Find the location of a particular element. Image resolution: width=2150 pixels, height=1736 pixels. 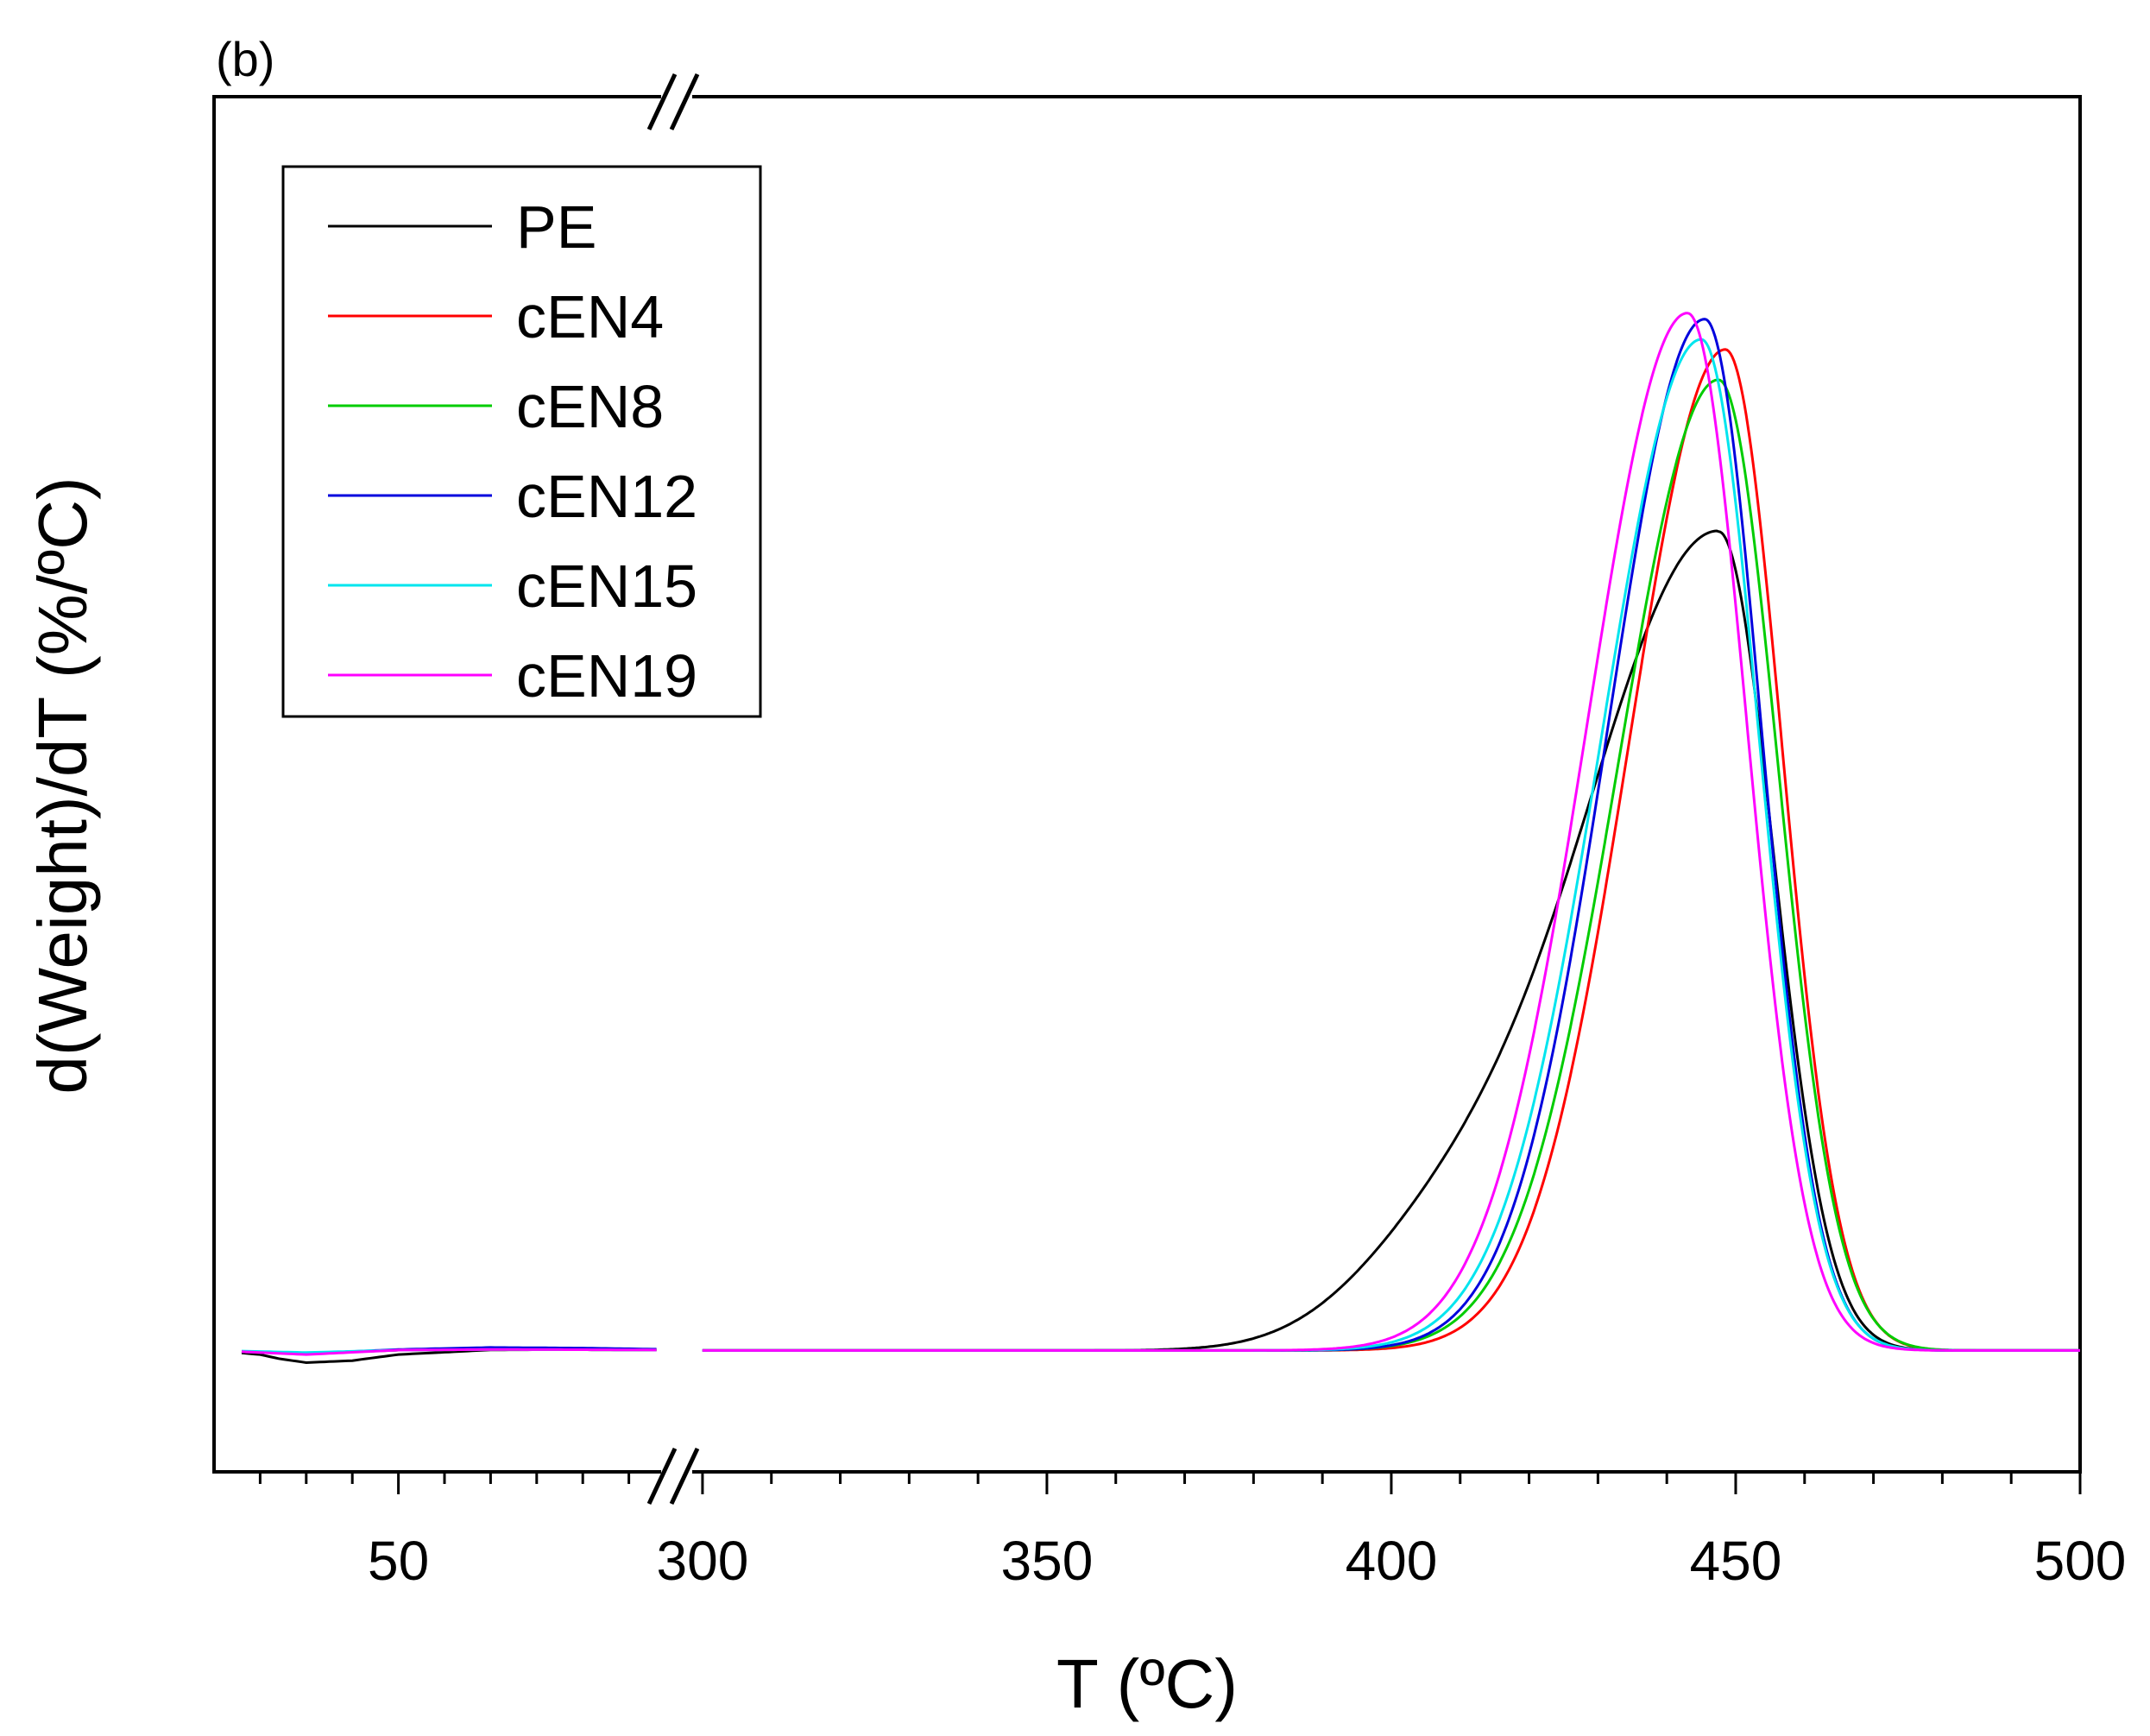

legend-label-cen15: cEN15 is located at coordinates (606, 586).